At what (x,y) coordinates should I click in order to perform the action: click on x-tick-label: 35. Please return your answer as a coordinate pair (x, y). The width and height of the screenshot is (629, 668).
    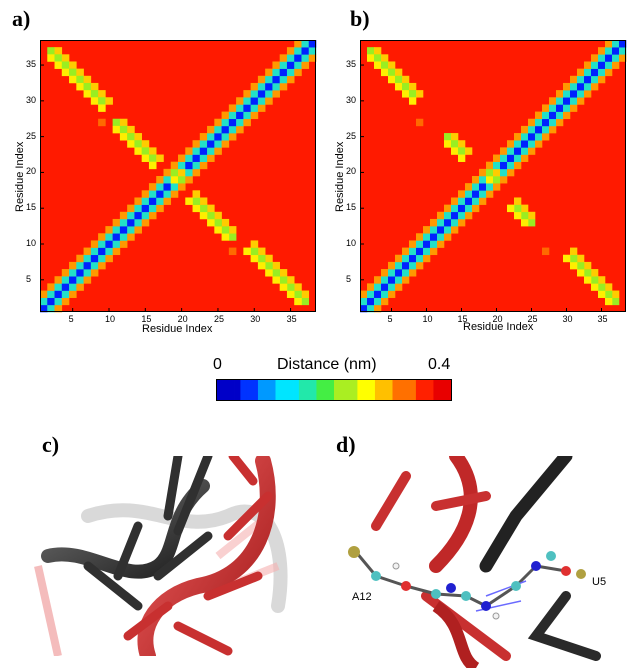
    Looking at the image, I should click on (602, 319).